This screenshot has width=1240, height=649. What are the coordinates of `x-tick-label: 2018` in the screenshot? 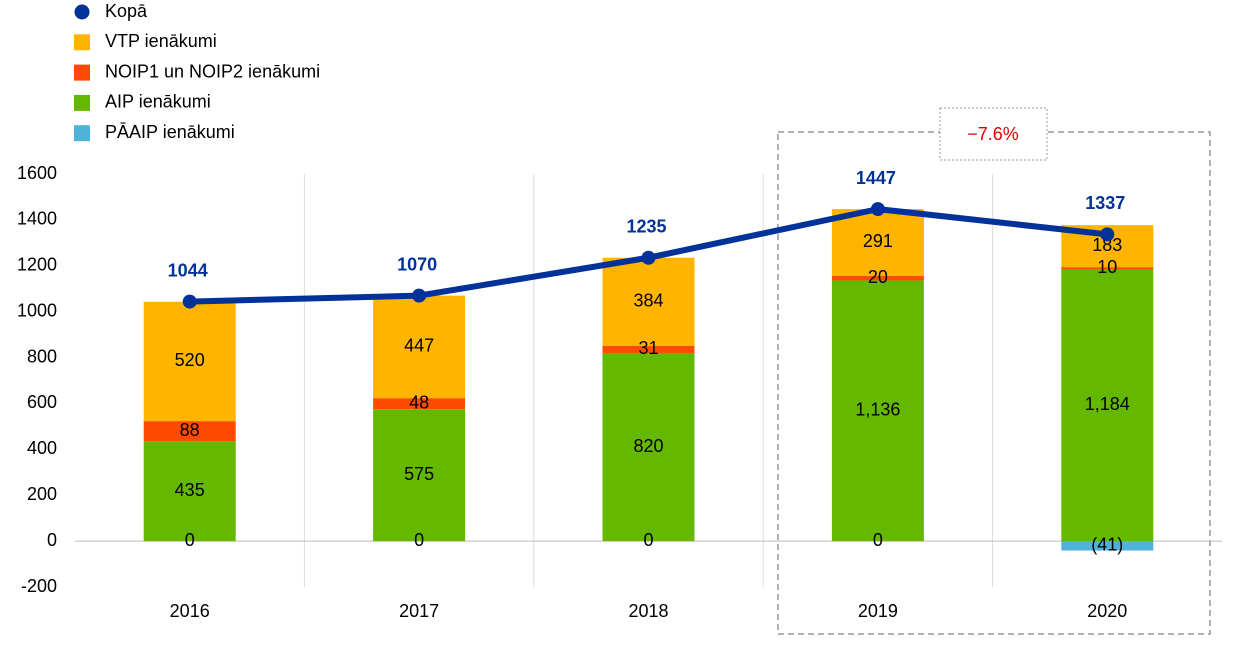 It's located at (648, 611).